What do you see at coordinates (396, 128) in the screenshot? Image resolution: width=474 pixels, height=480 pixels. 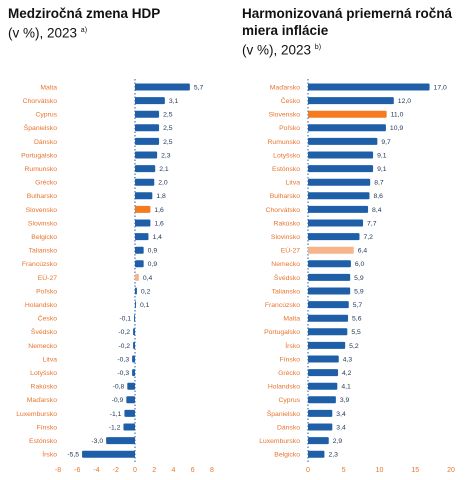 I see `inflation-value-label: 10,9` at bounding box center [396, 128].